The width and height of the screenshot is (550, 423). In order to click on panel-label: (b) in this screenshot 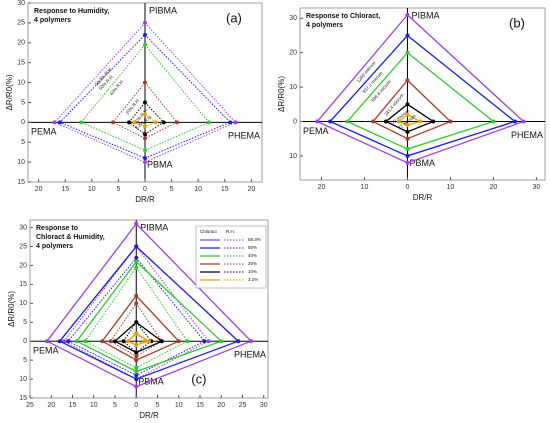, I will do `click(517, 22)`.